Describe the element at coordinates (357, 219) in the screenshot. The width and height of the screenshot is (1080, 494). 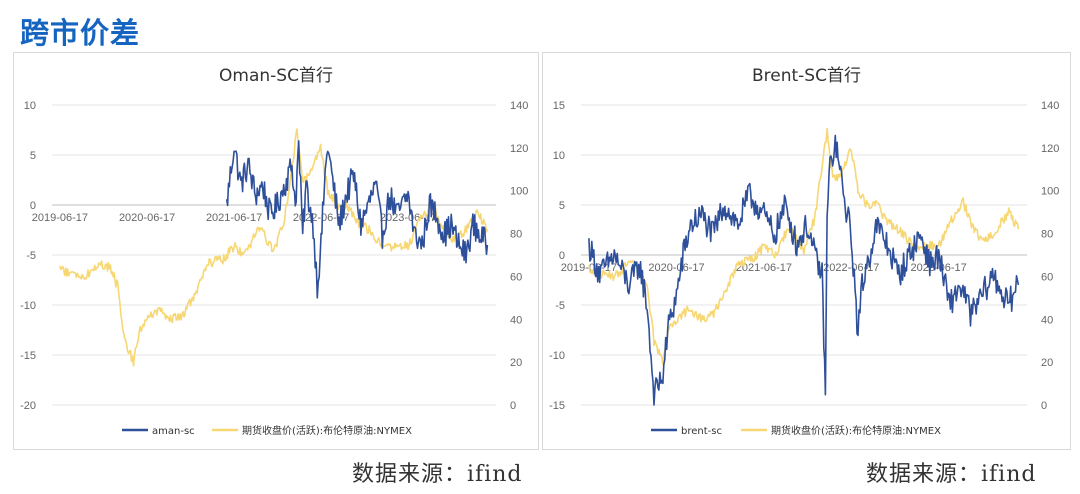
I see `series-line-spread` at that location.